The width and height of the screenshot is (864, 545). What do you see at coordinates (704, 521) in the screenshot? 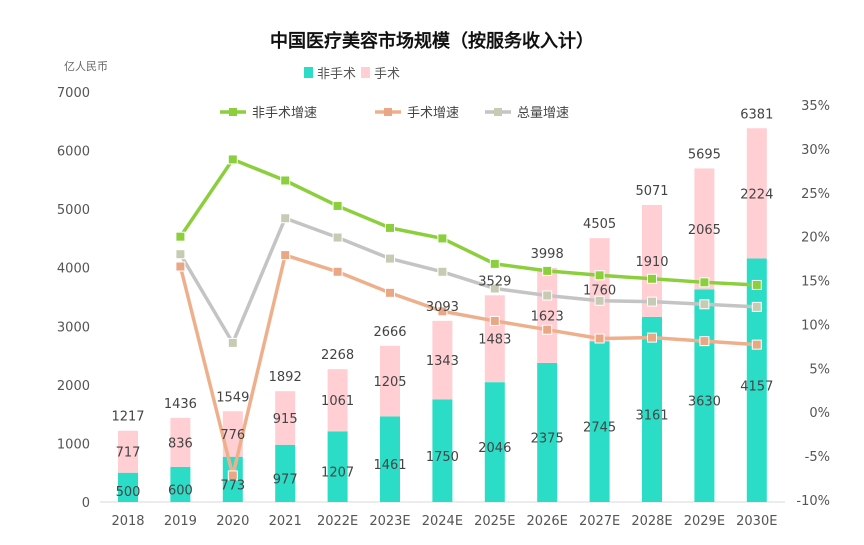
I see `x-tick-label: 2029E` at bounding box center [704, 521].